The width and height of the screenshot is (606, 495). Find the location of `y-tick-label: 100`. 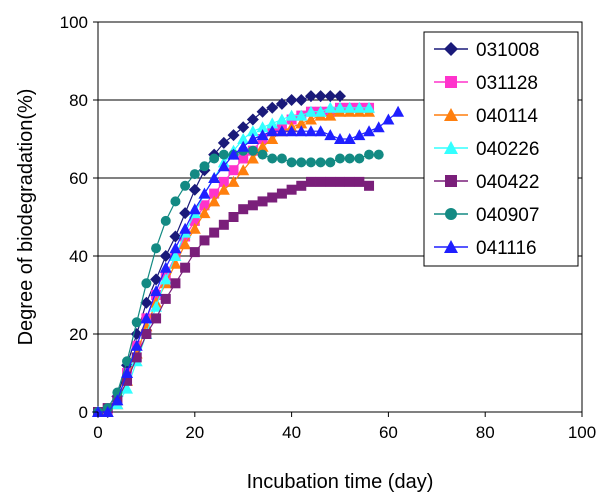

y-tick-label: 100 is located at coordinates (74, 22).